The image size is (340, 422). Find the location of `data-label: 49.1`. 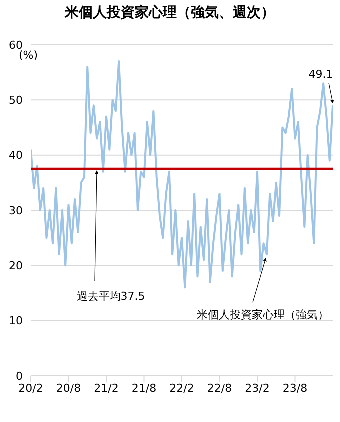

data-label: 49.1 is located at coordinates (321, 75).